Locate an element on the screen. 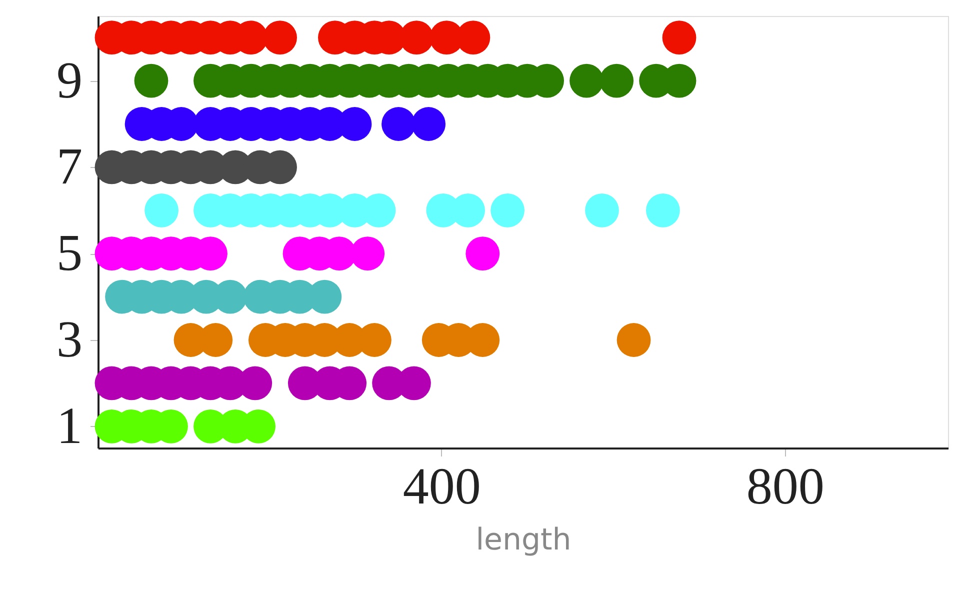 The image size is (954, 603). x-axis-title: length is located at coordinates (524, 540).